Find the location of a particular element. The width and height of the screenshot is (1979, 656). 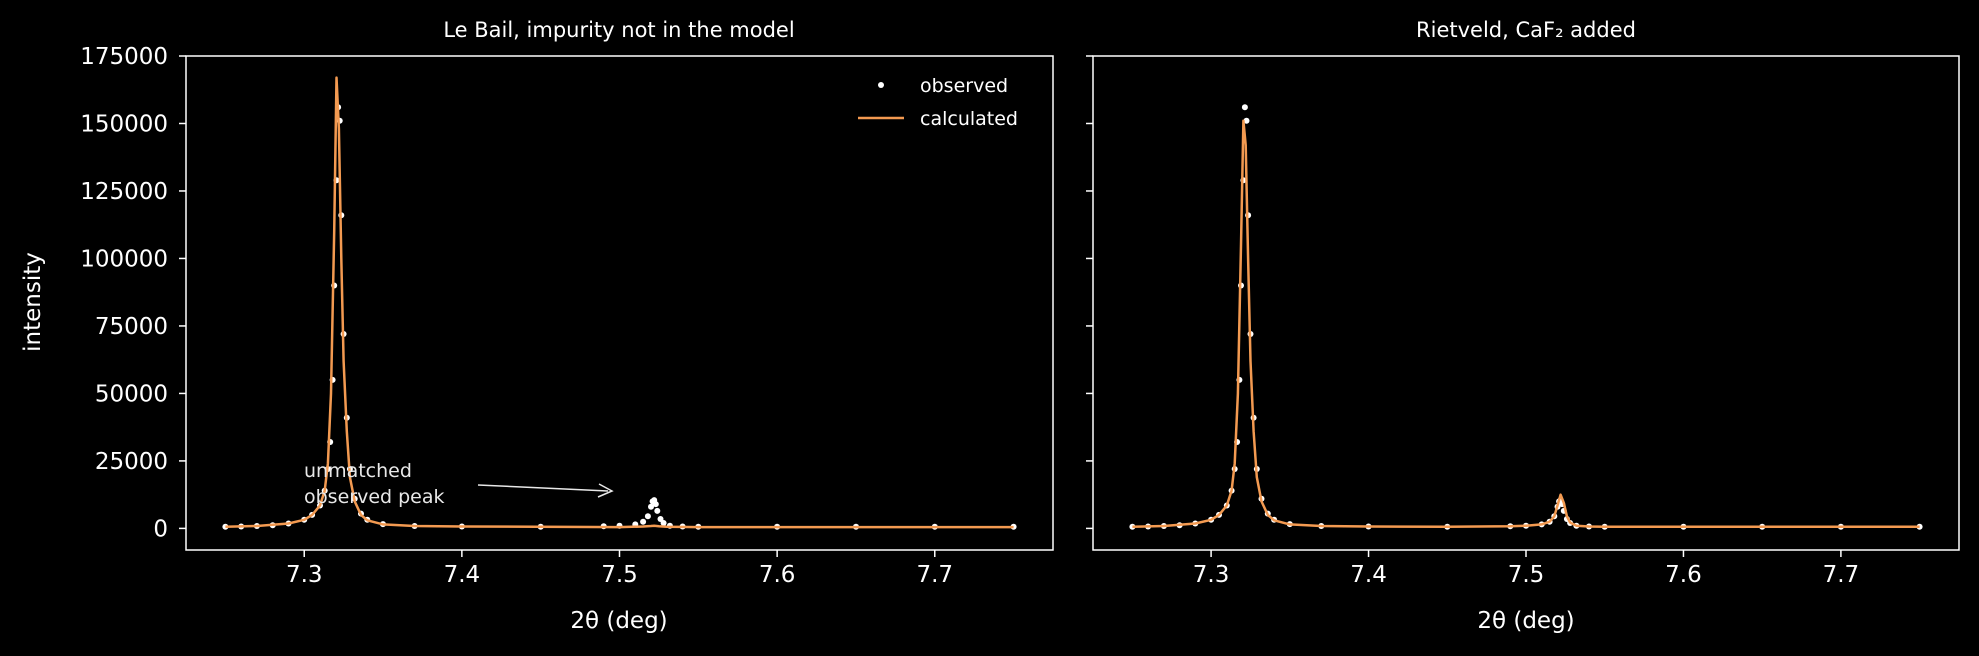

annotation-line-1: unmatched is located at coordinates (358, 471).